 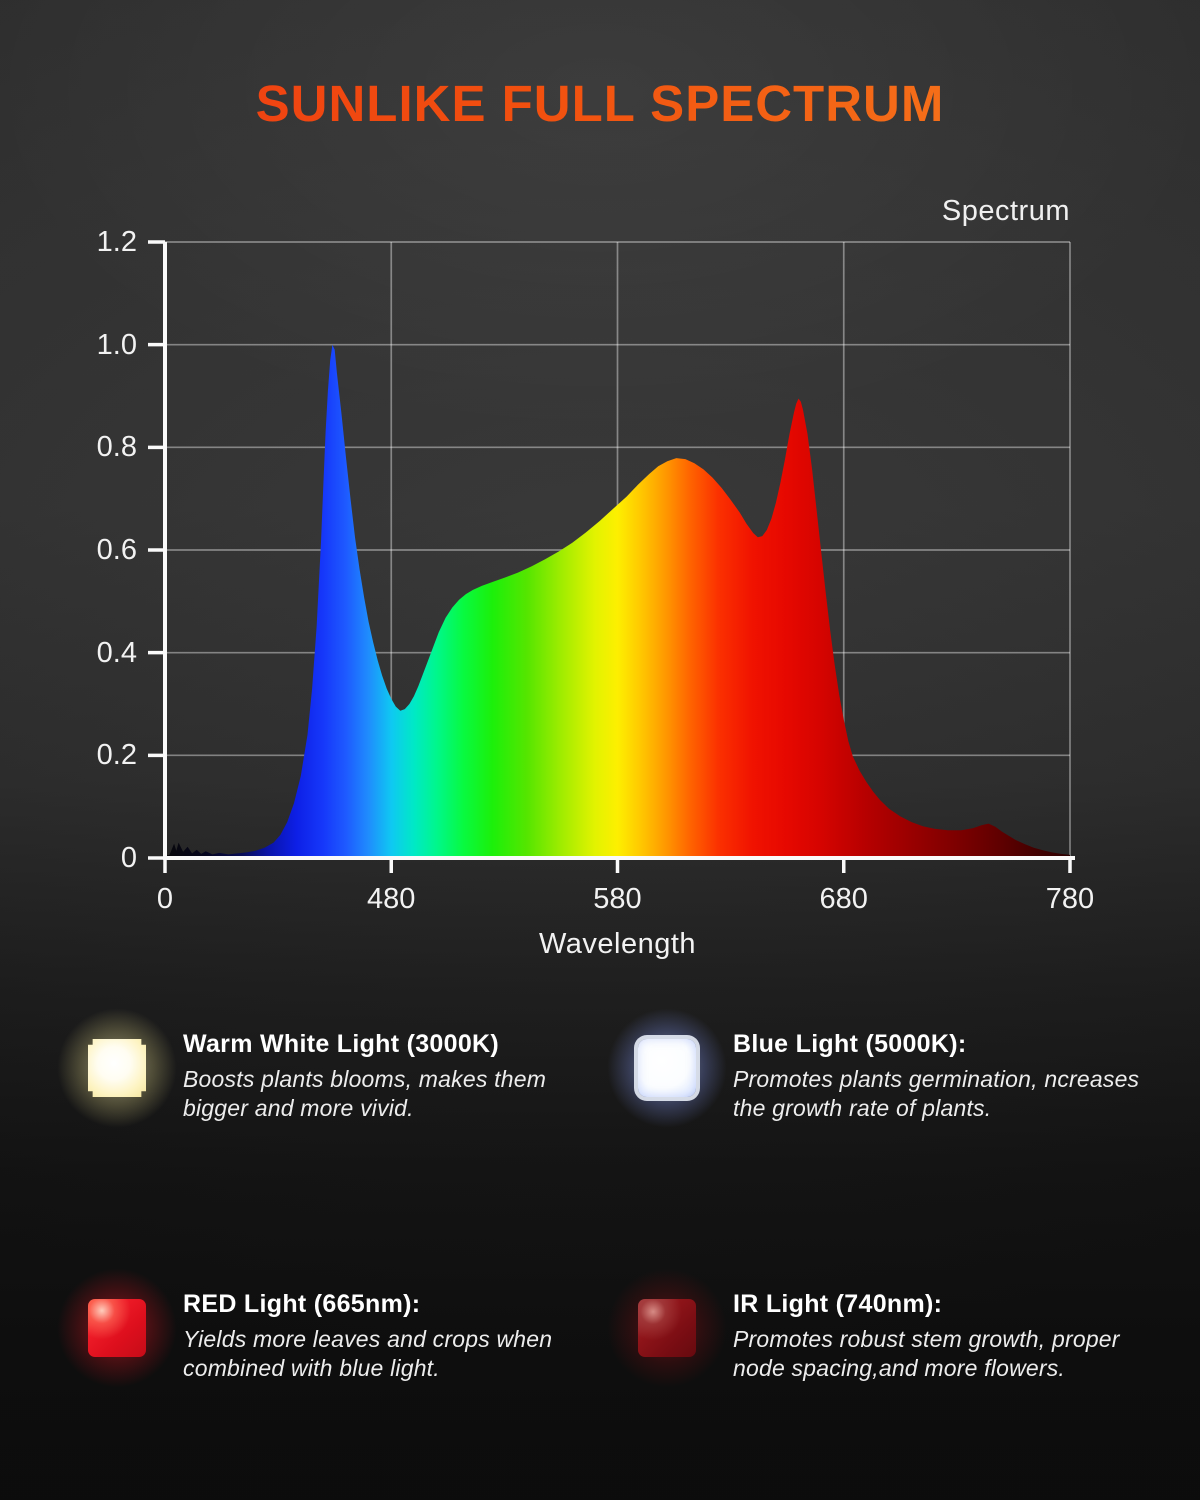 I want to click on x-axis-tick-label: 580, so click(x=617, y=899).